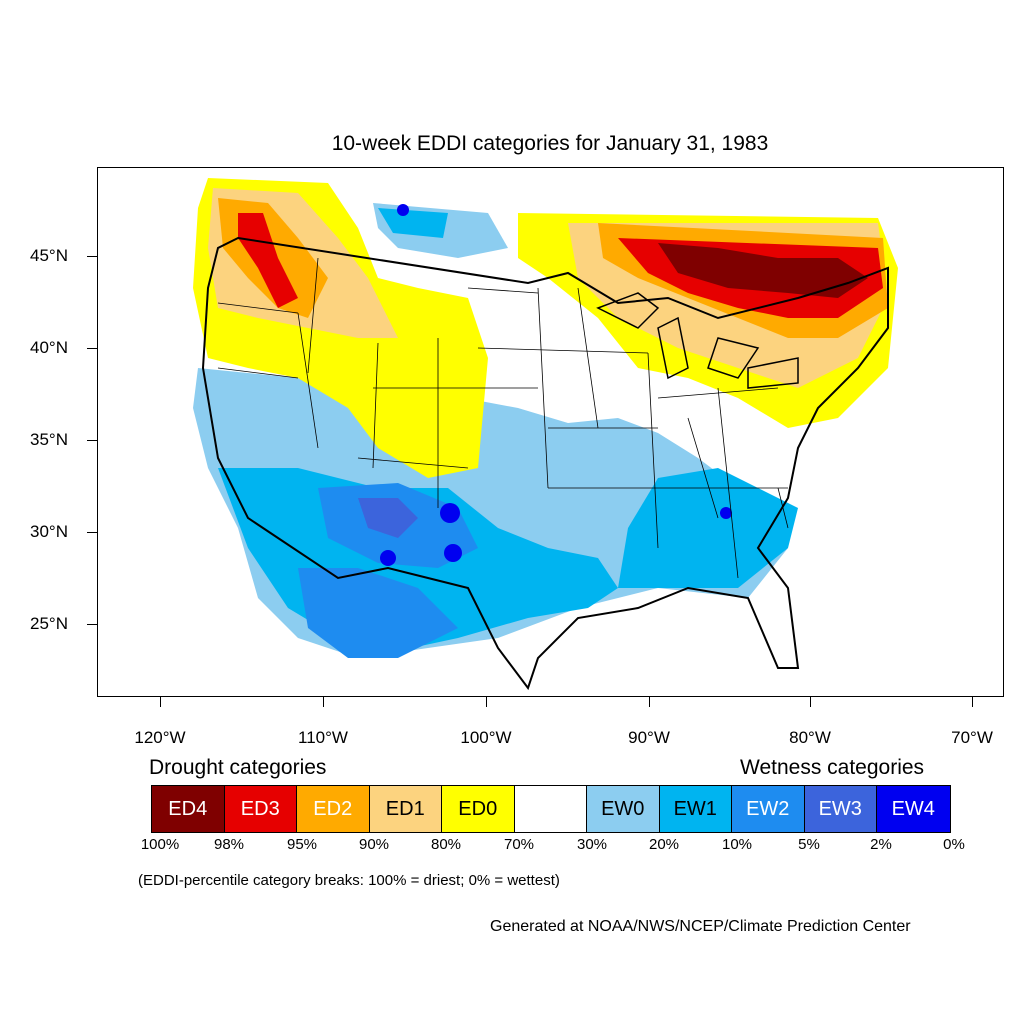 The image size is (1024, 1024). I want to click on drought-categories-heading: Drought categories, so click(238, 767).